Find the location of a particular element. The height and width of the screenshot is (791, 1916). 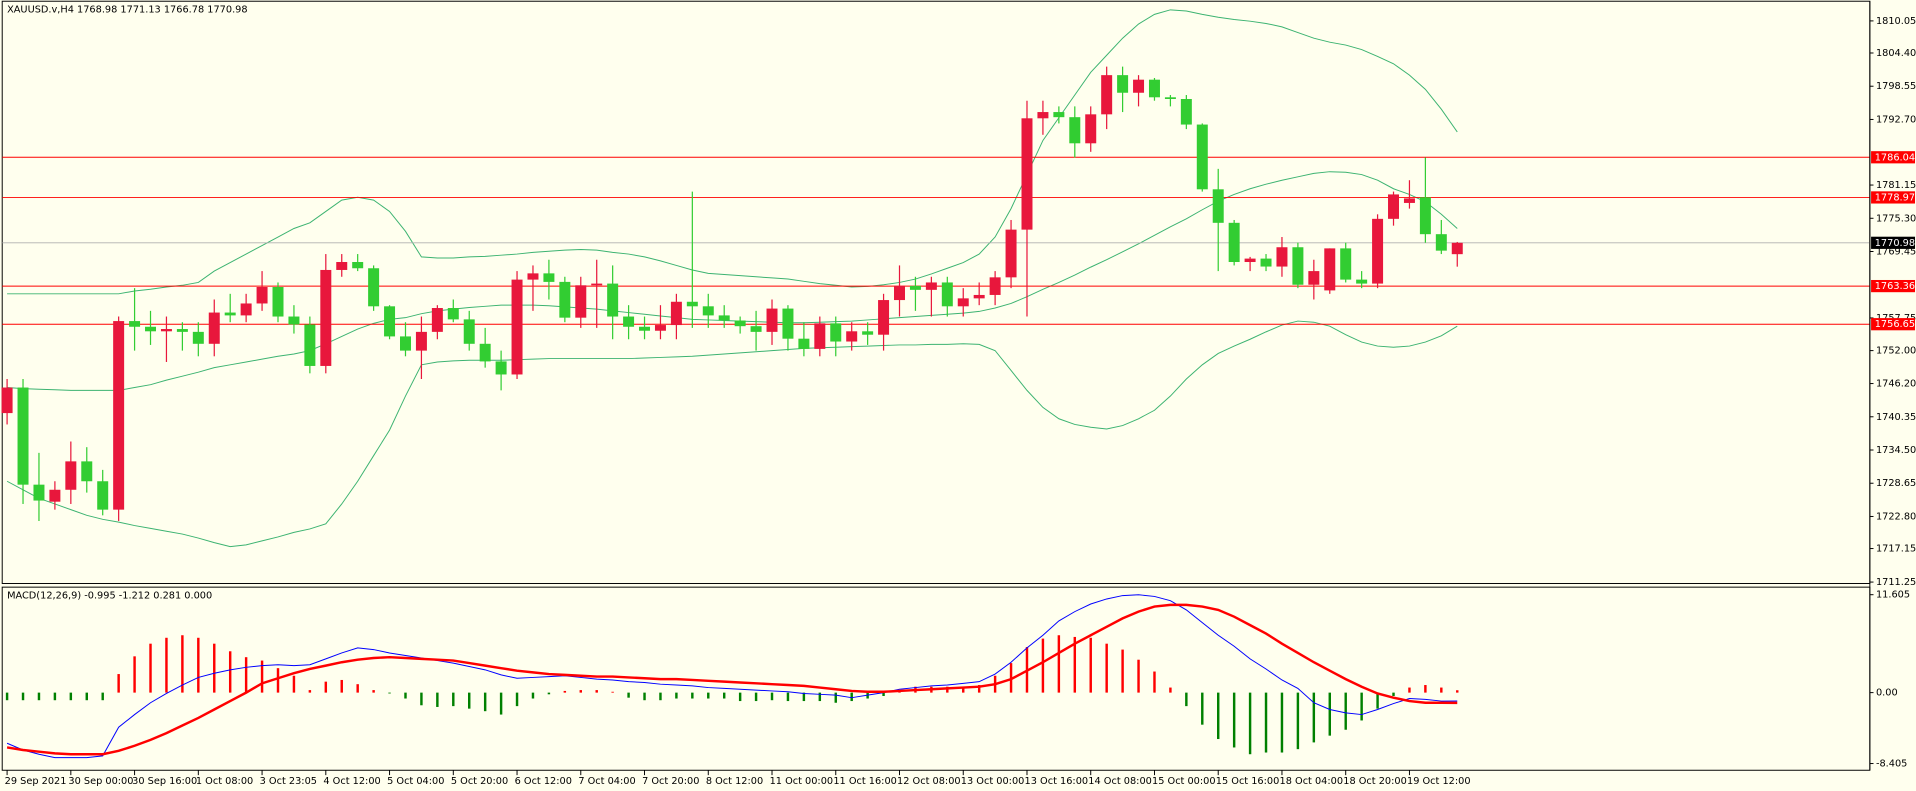

x-tick-label: 5 Oct 20:00 is located at coordinates (479, 781).